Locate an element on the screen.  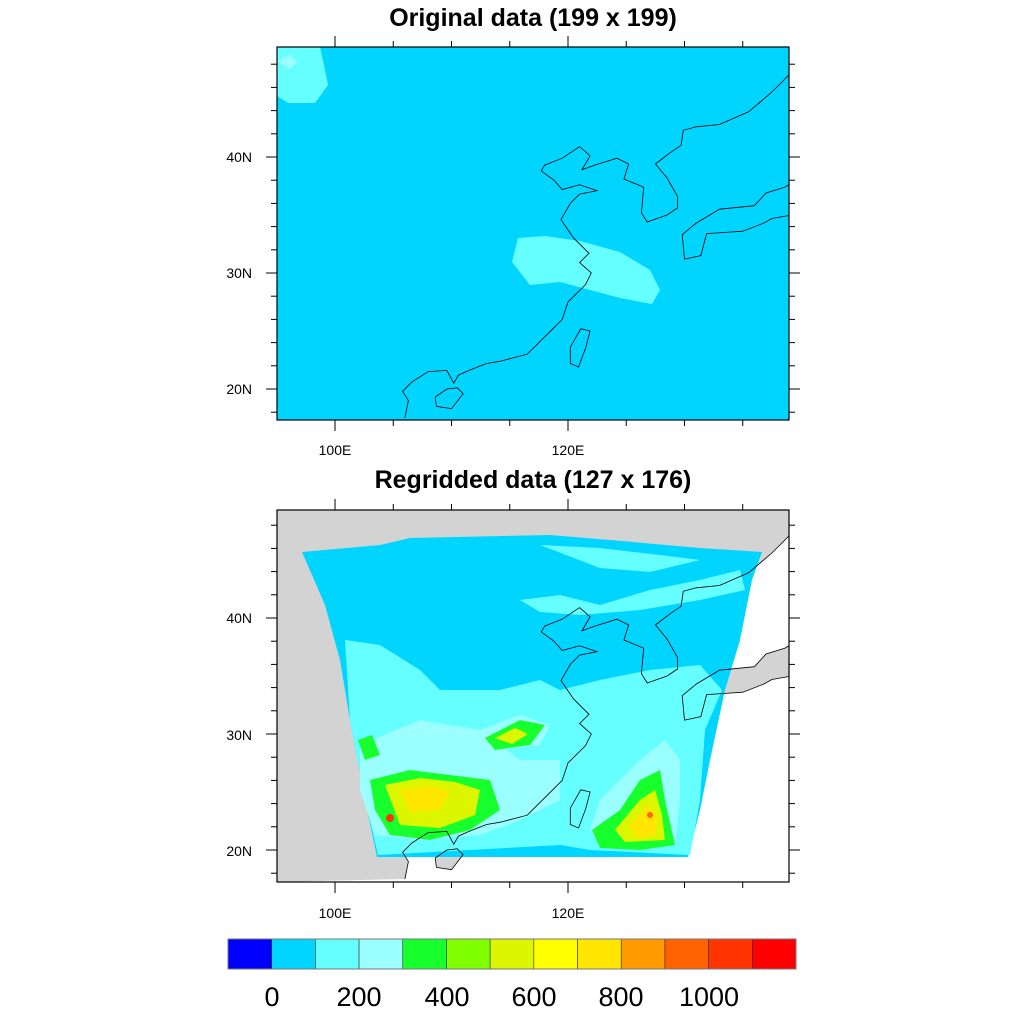
colorbar-label: 1000 is located at coordinates (709, 997).